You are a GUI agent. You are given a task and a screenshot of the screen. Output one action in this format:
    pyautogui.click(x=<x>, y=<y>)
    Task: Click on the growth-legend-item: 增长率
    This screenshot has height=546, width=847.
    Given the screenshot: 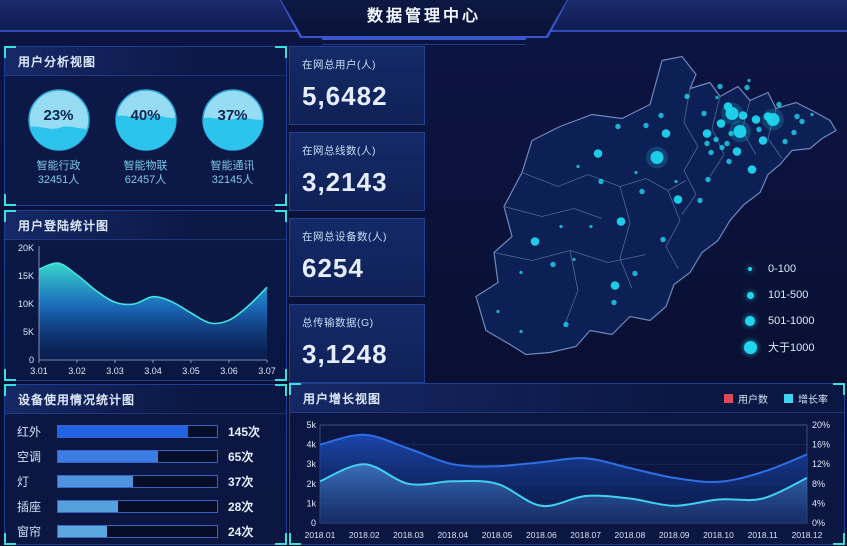 What is the action you would take?
    pyautogui.click(x=806, y=398)
    